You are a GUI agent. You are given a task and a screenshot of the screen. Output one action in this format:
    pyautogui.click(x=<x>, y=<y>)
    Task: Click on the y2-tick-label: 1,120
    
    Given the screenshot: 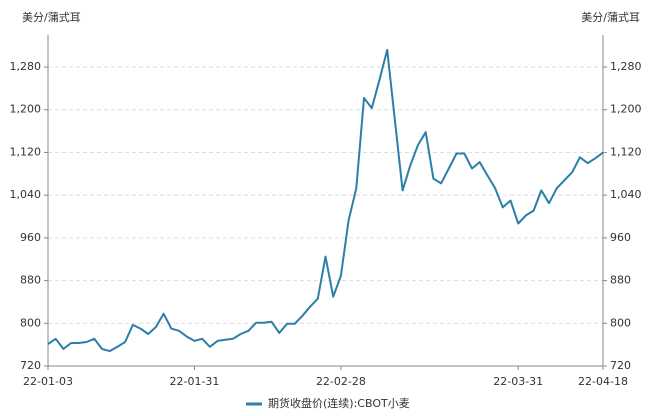 What is the action you would take?
    pyautogui.click(x=626, y=151)
    